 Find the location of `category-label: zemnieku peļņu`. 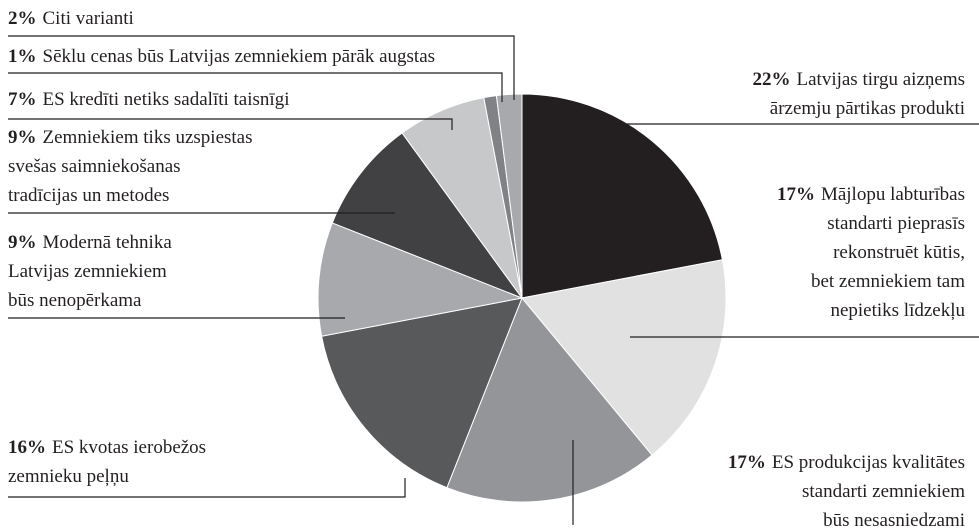

category-label: zemnieku peļņu is located at coordinates (68, 476).